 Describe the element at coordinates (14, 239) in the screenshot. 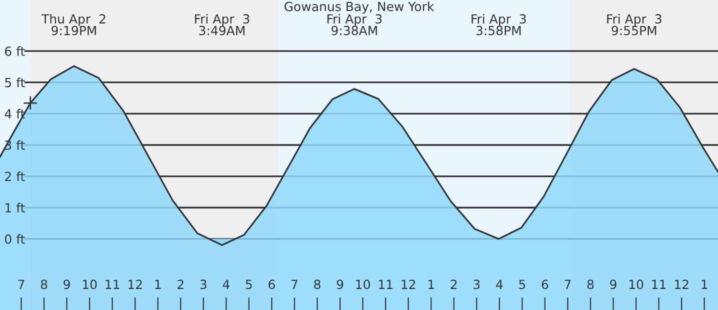

I see `y-tick-label: 0 ft` at that location.